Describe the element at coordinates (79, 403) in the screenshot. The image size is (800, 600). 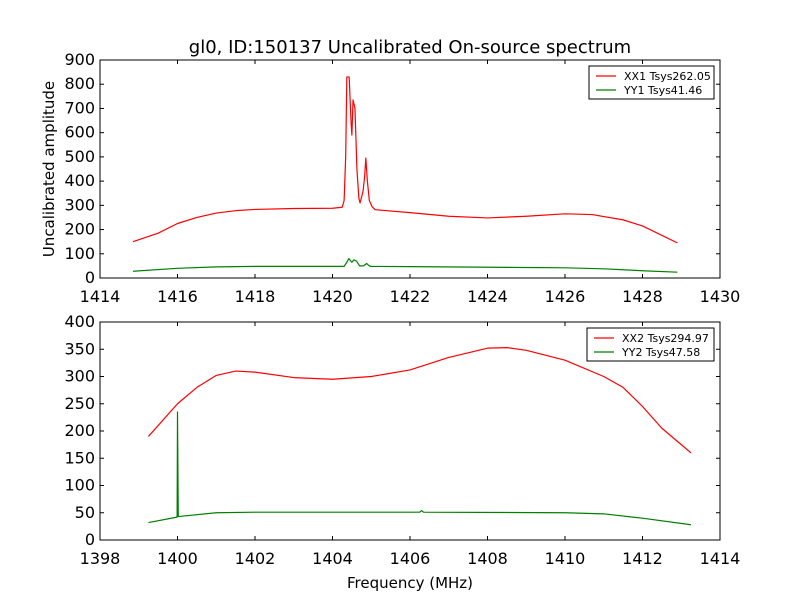
I see `y-tick-label: 250` at that location.